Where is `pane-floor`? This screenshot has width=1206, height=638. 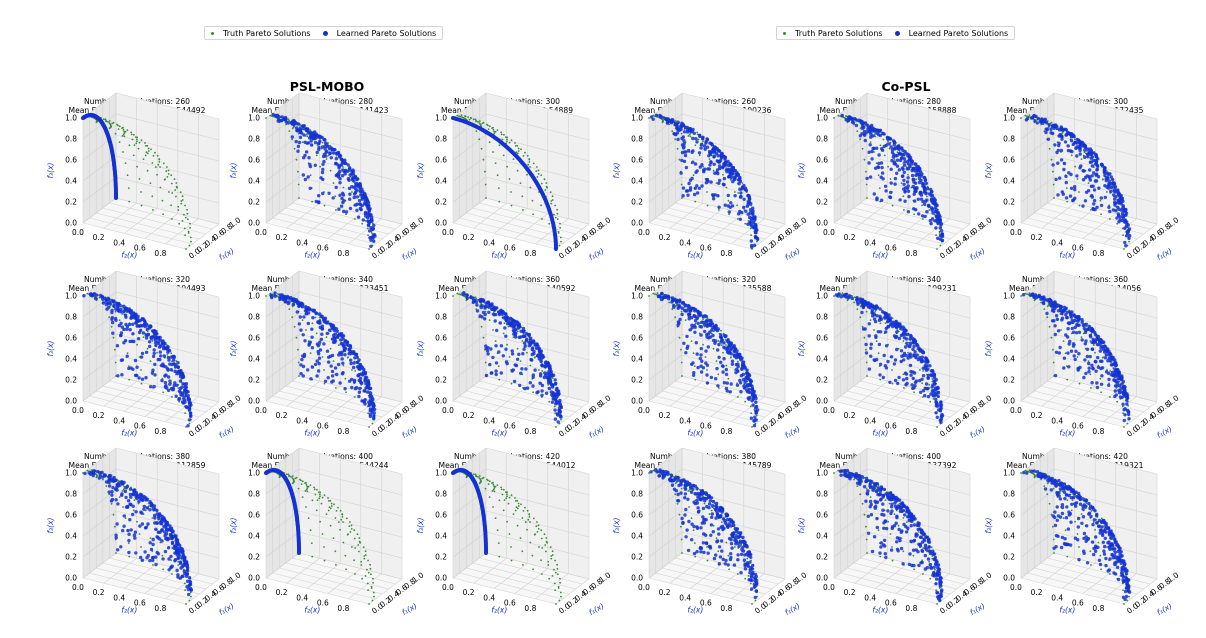
pane-floor is located at coordinates (521, 578).